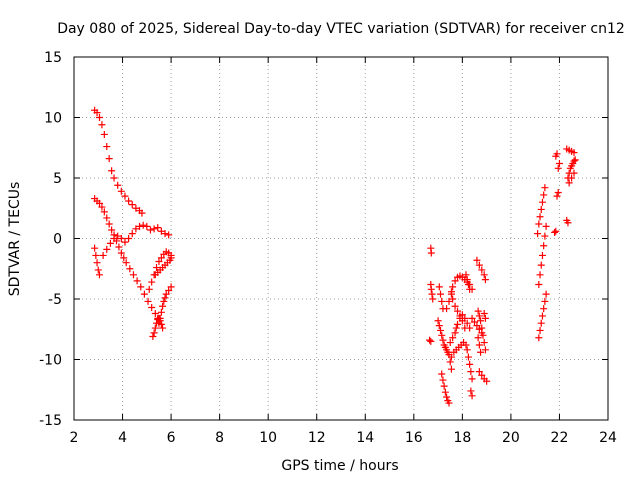  What do you see at coordinates (268, 438) in the screenshot?
I see `x-tick-label: 10` at bounding box center [268, 438].